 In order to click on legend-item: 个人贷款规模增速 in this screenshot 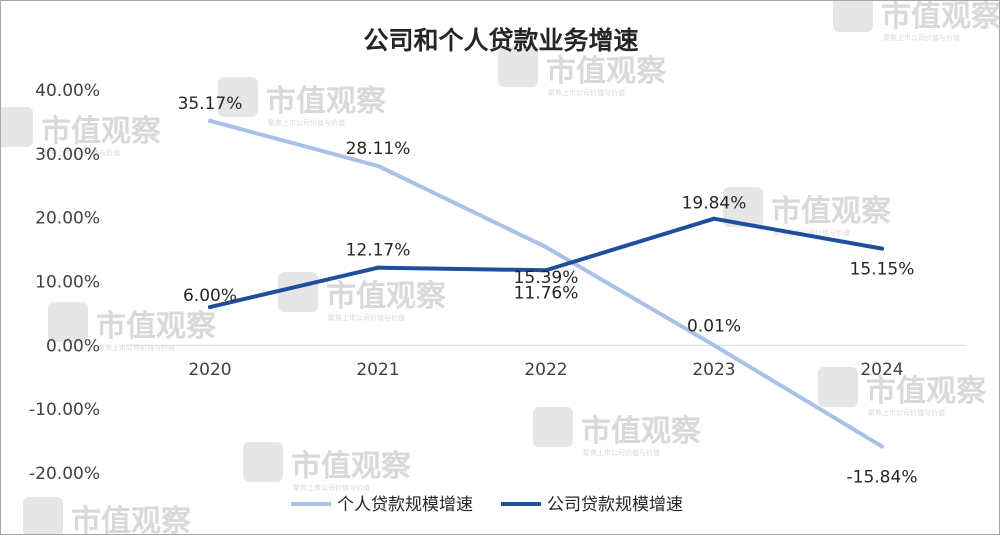, I will do `click(382, 505)`.